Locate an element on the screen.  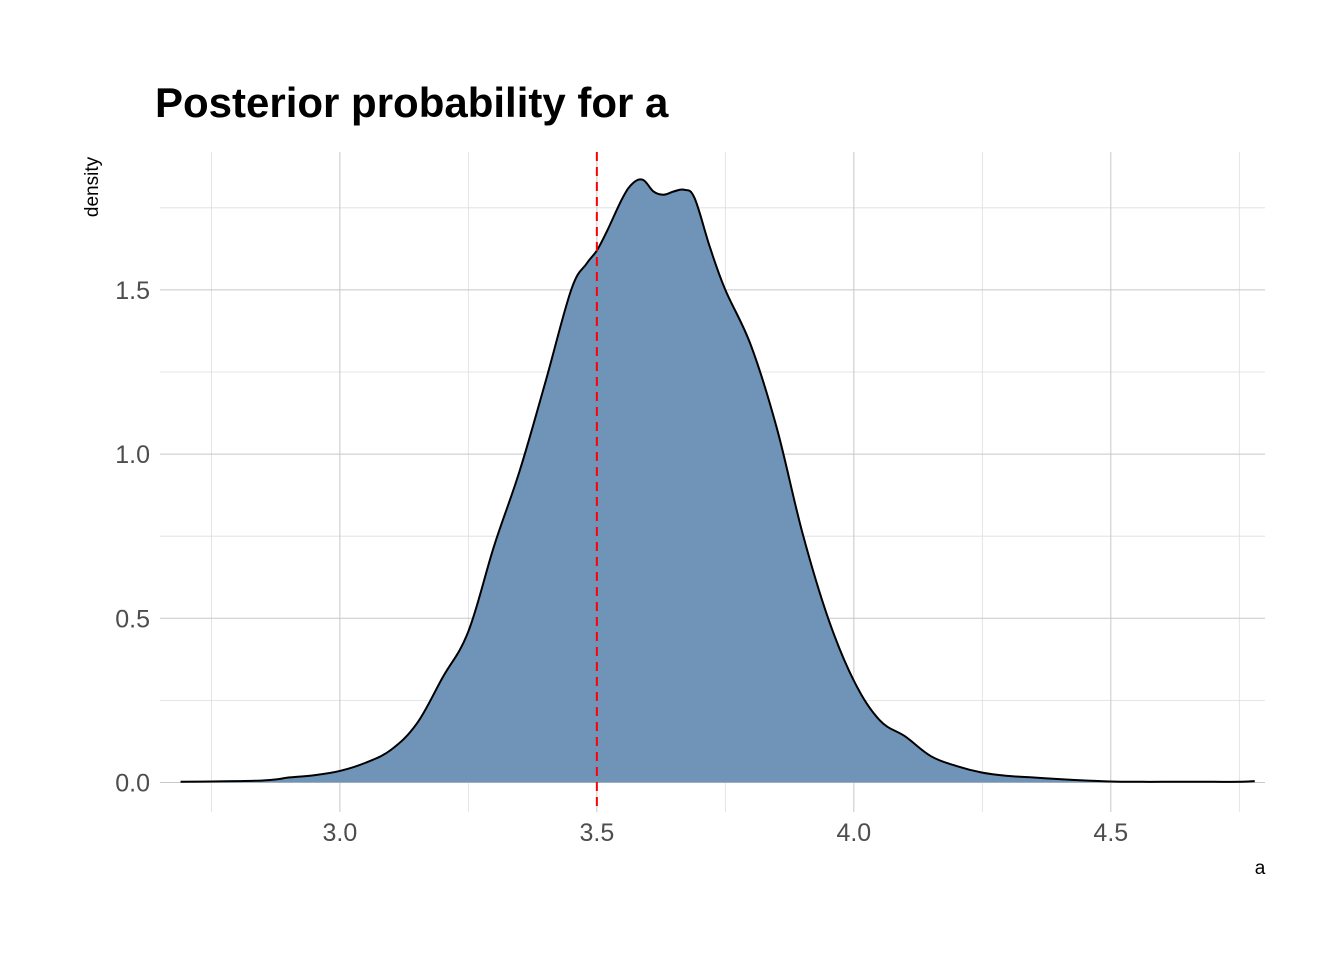
y-axis-title: density is located at coordinates (92, 186).